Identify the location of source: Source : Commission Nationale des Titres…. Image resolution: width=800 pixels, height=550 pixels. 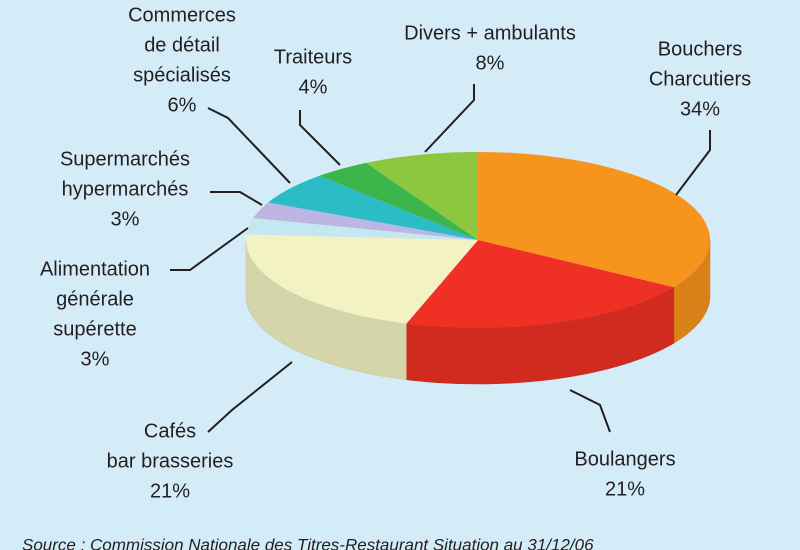
(308, 542).